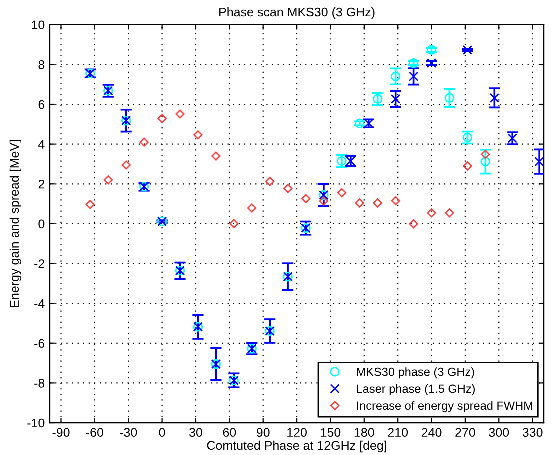  Describe the element at coordinates (41, 224) in the screenshot. I see `y-tick-label: 0` at that location.